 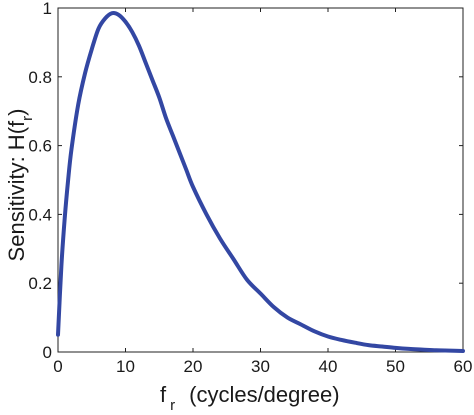 I want to click on x-tick-label: 10, so click(x=125, y=366).